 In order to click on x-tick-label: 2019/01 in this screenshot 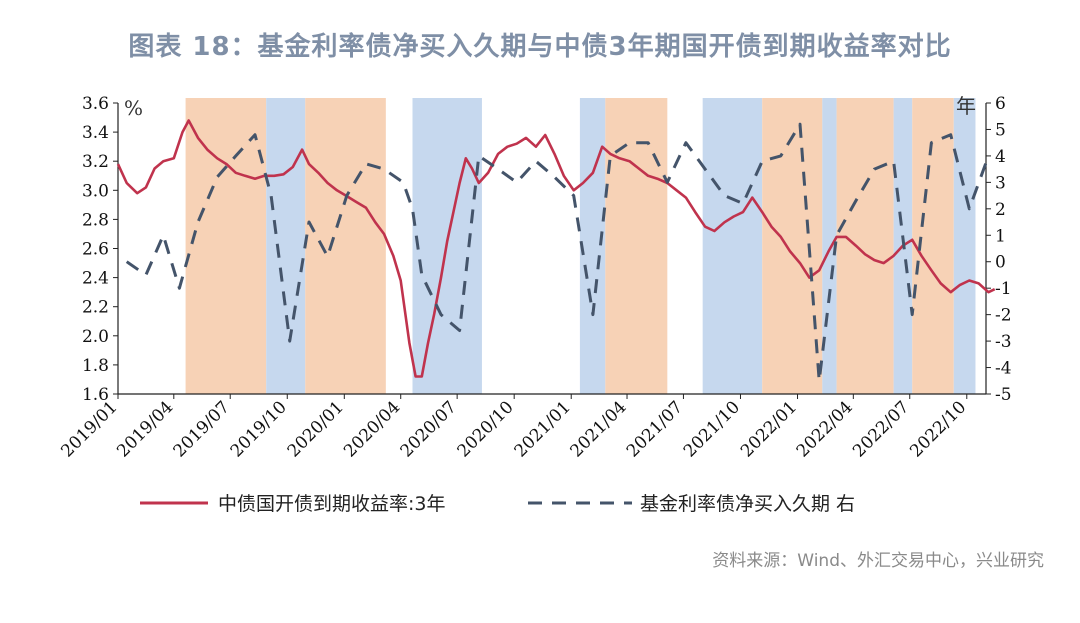, I will do `click(89, 429)`.